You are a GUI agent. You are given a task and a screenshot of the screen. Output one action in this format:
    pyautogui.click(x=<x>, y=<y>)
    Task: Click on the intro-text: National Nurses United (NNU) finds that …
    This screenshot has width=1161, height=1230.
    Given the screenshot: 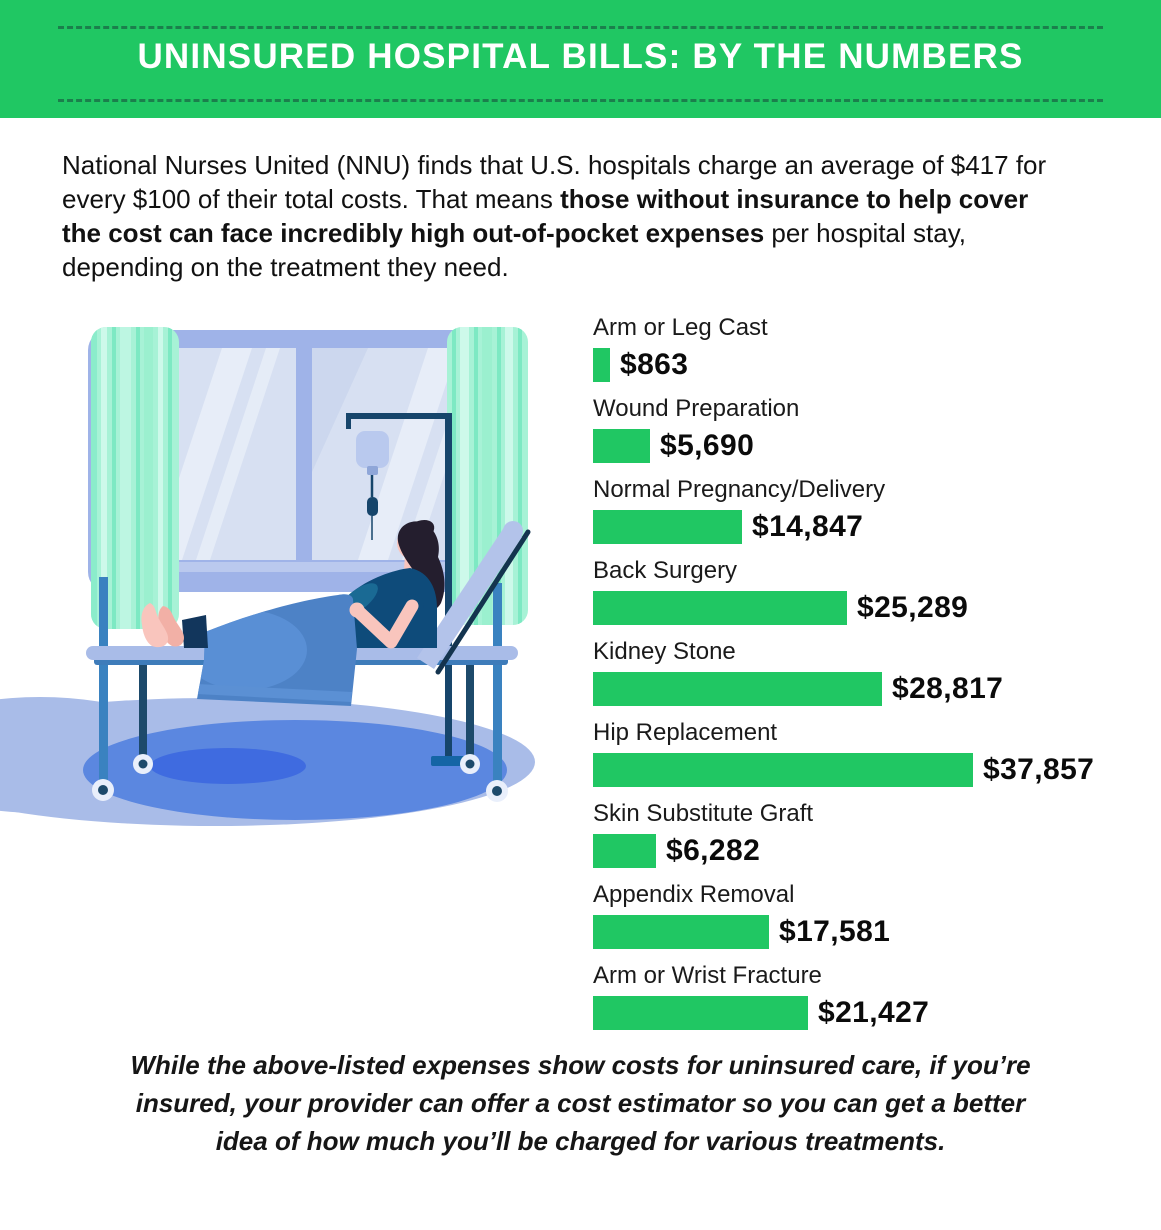 What is the action you would take?
    pyautogui.click(x=554, y=182)
    